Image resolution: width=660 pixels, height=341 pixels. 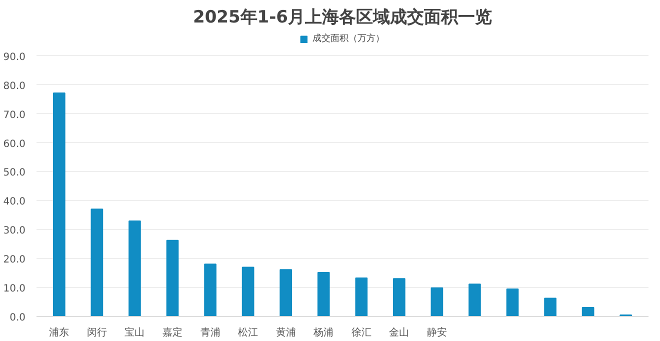 I want to click on x-tick-label: 浦东, so click(x=59, y=332).